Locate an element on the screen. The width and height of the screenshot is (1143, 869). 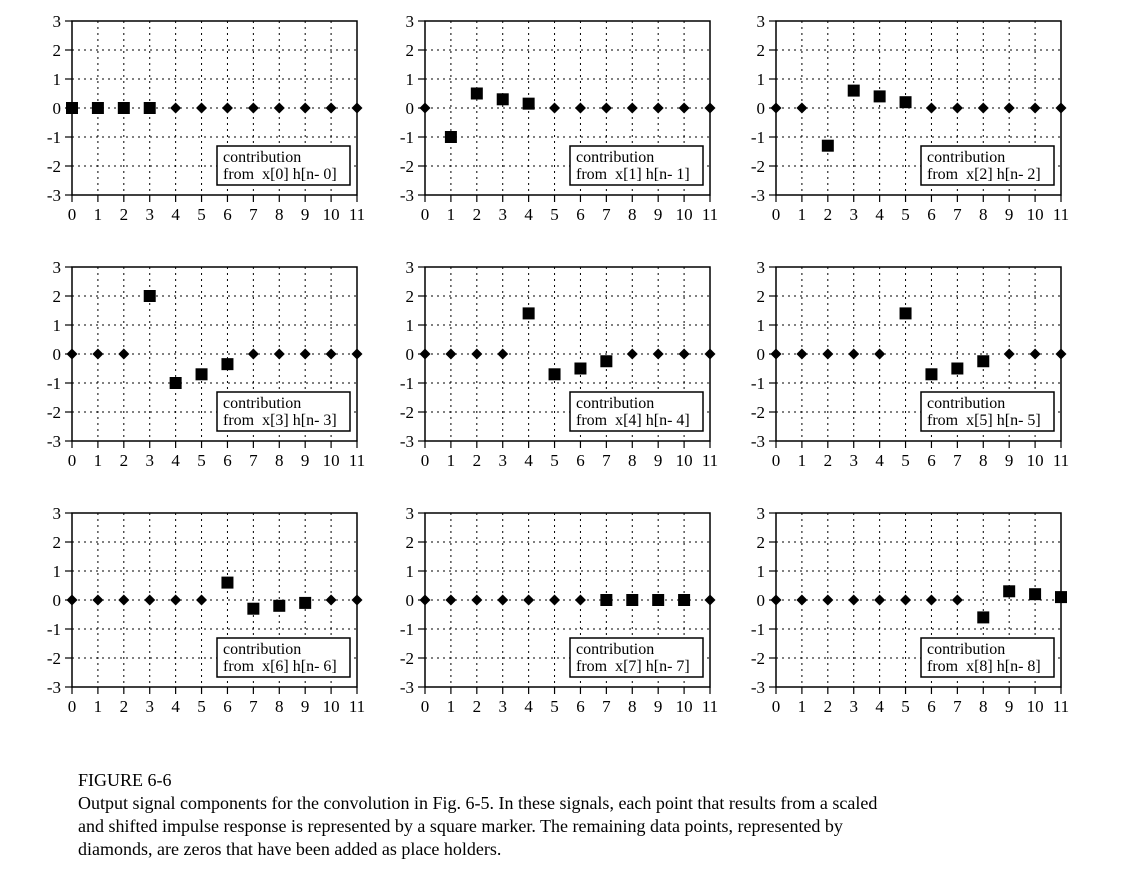
legend-line-2: from x[1] h[n- 1] is located at coordinates (633, 174).